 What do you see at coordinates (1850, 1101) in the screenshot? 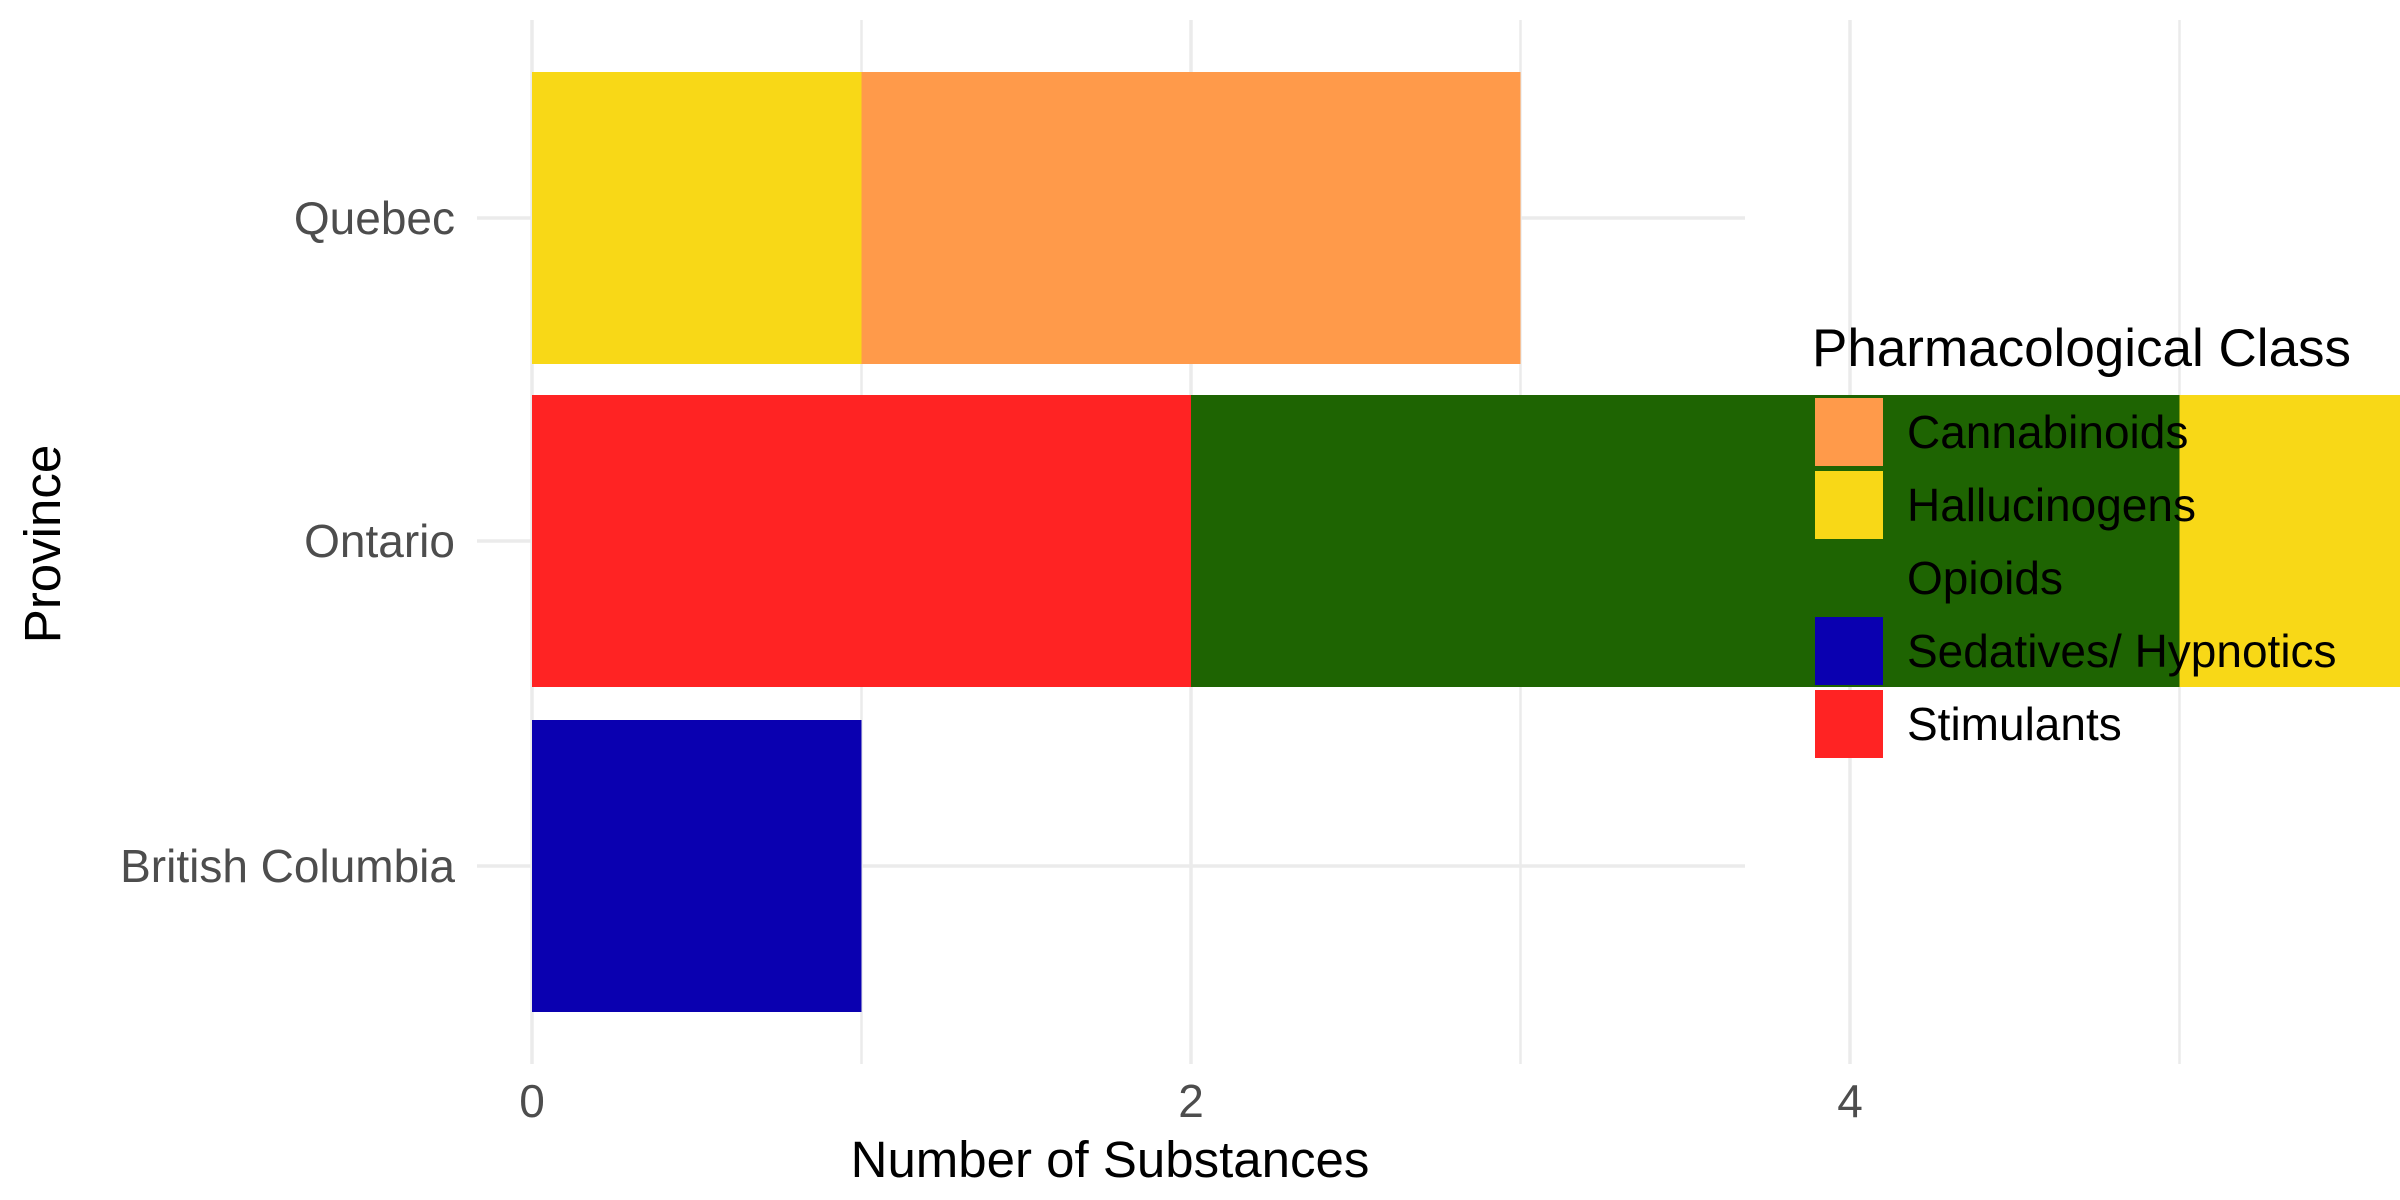
I see `x-tick-label-4: 4` at bounding box center [1850, 1101].